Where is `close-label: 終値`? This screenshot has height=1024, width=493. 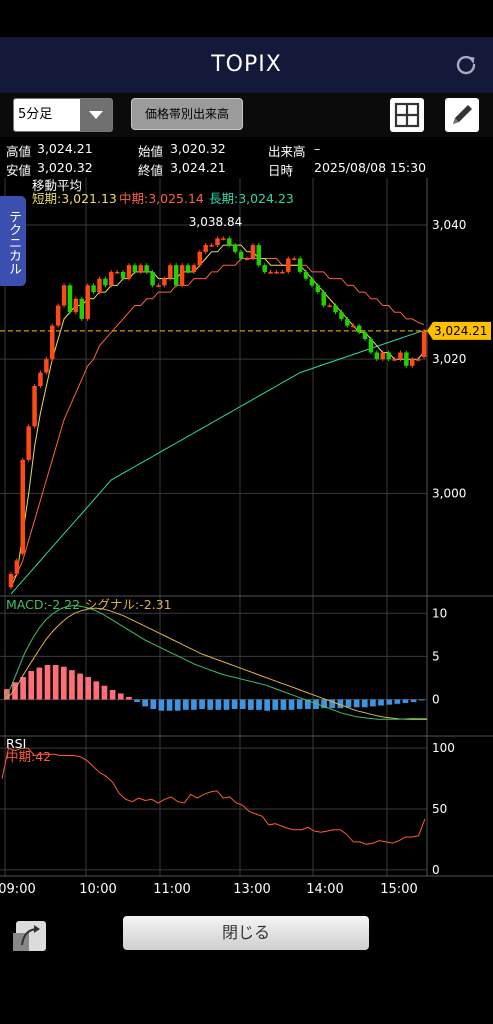
close-label: 終値 is located at coordinates (151, 170).